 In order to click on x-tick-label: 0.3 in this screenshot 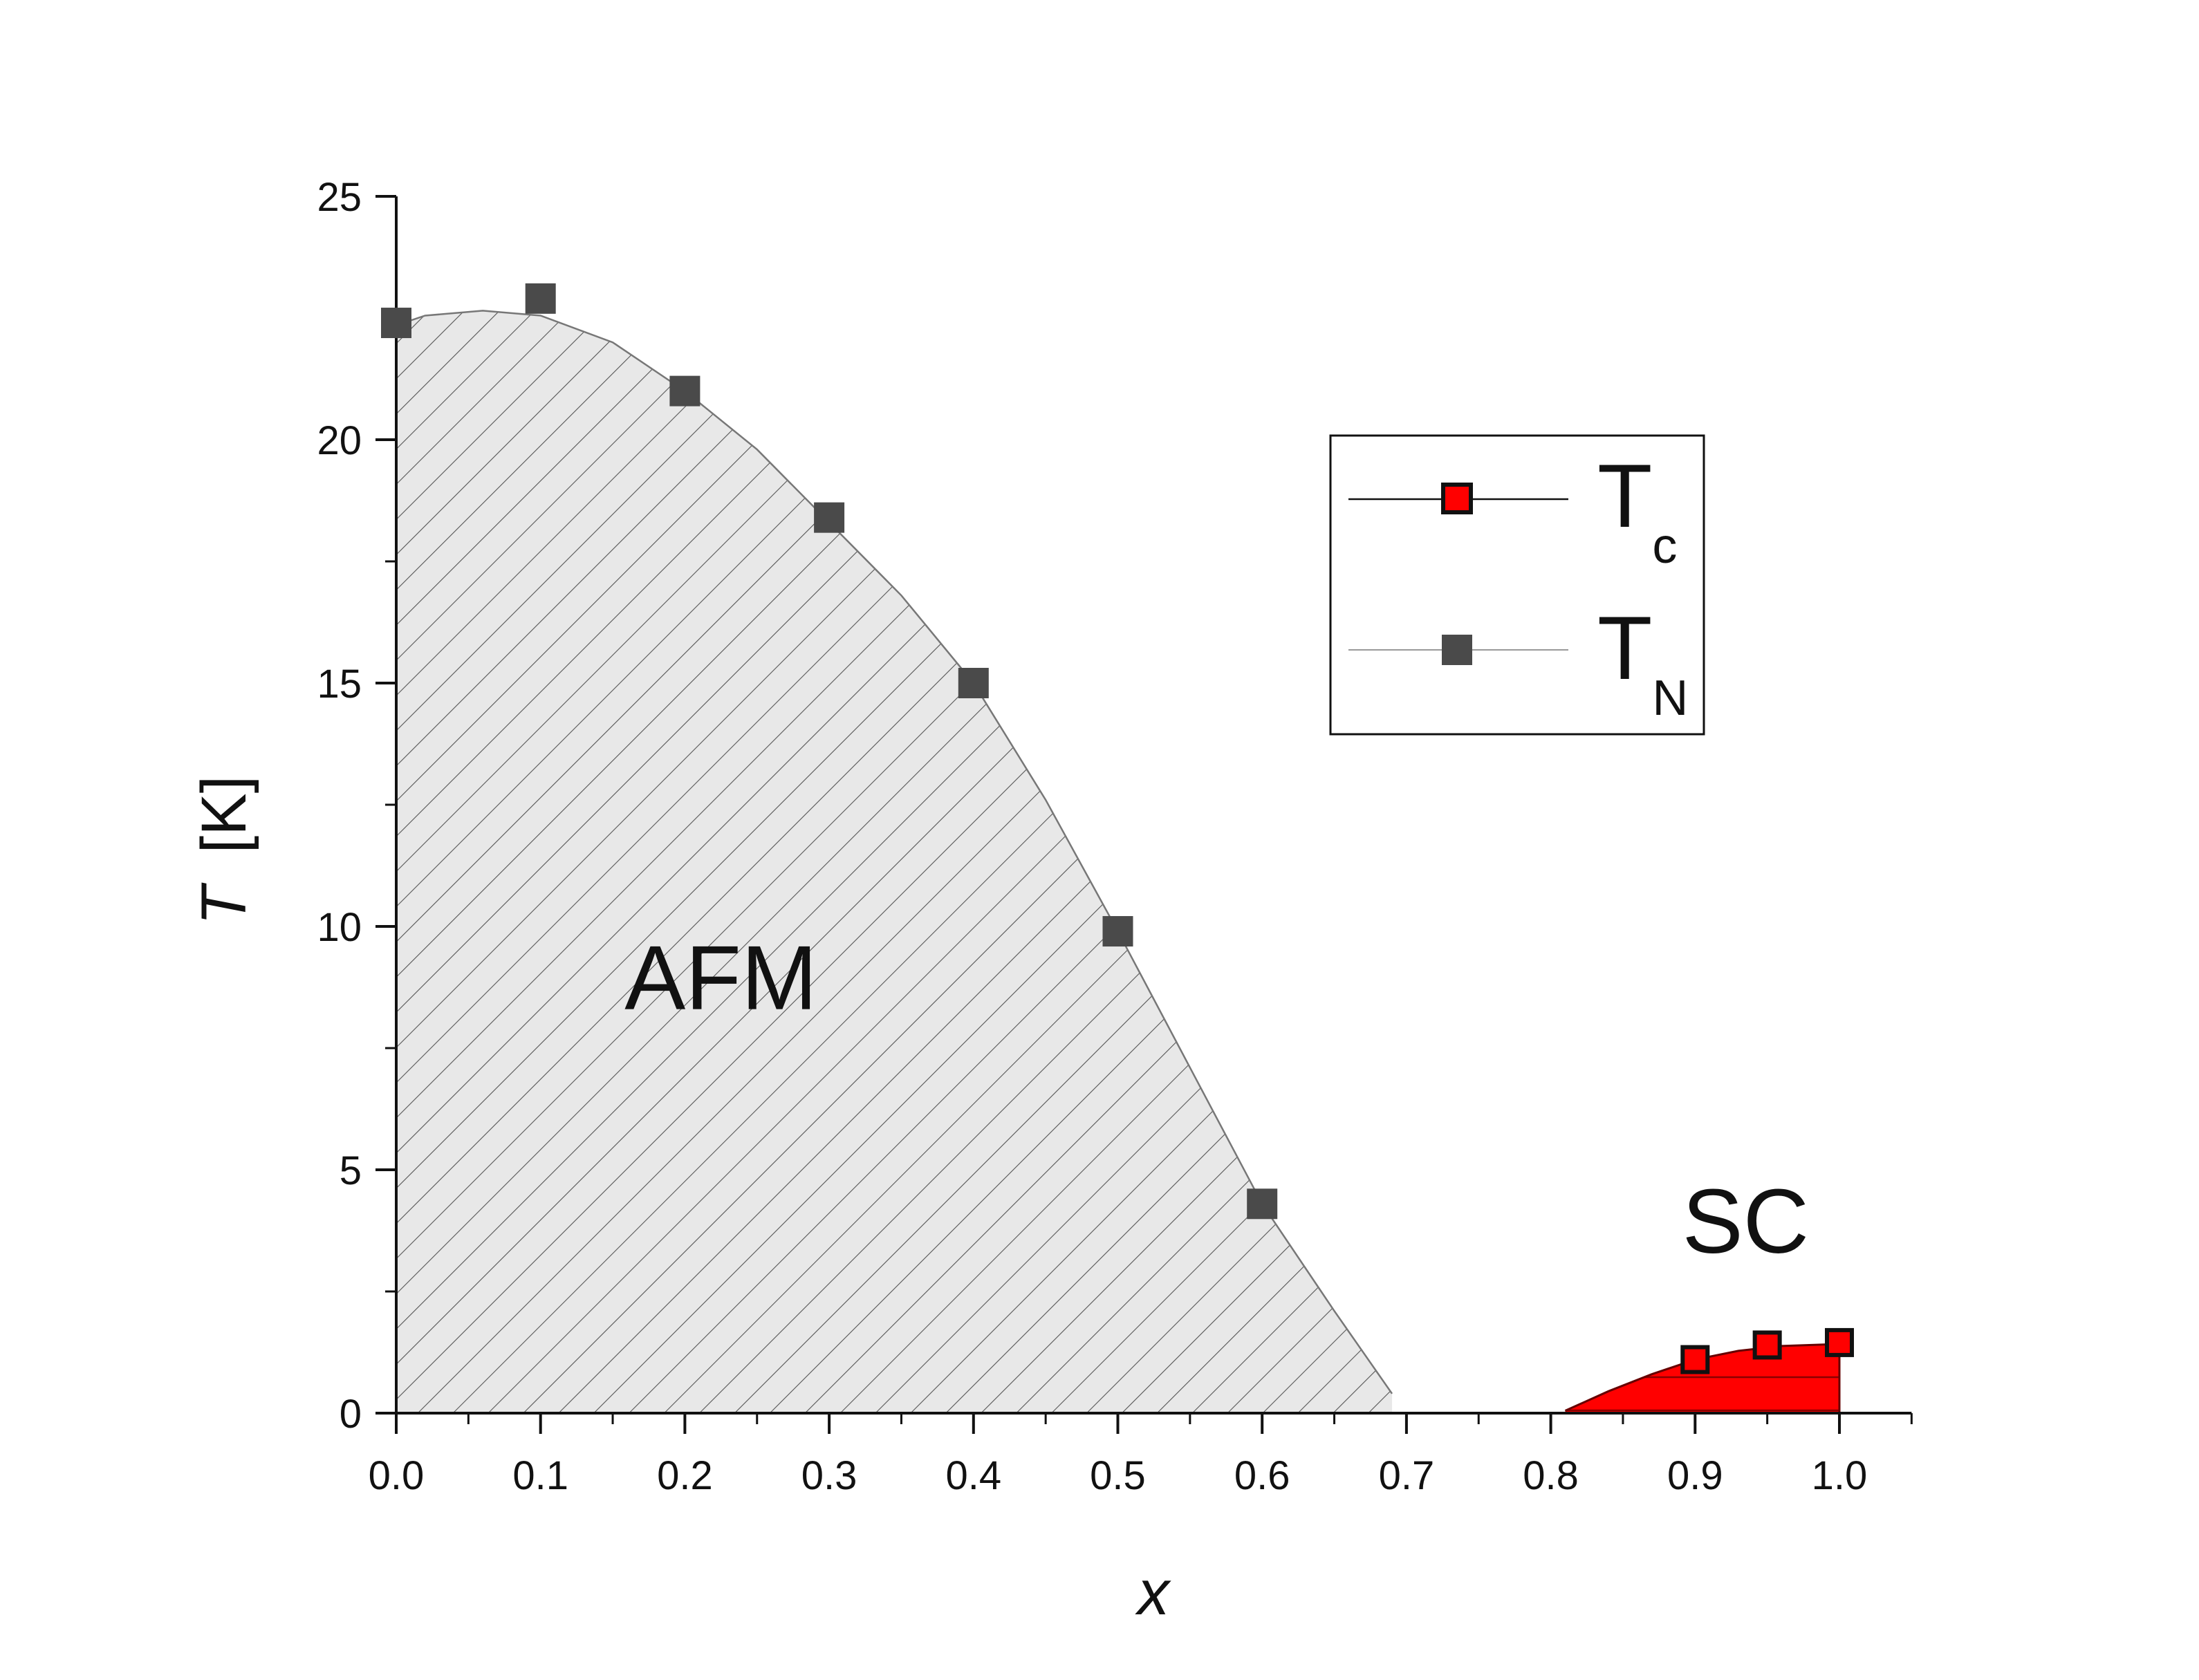, I will do `click(829, 1475)`.